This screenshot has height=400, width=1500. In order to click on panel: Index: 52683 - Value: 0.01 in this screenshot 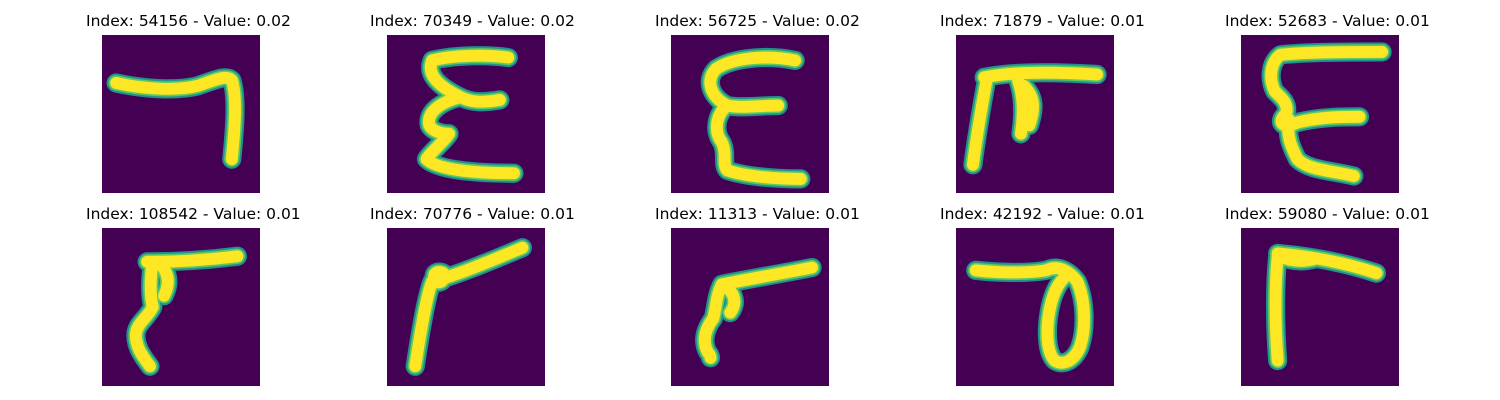, I will do `click(1327, 107)`.